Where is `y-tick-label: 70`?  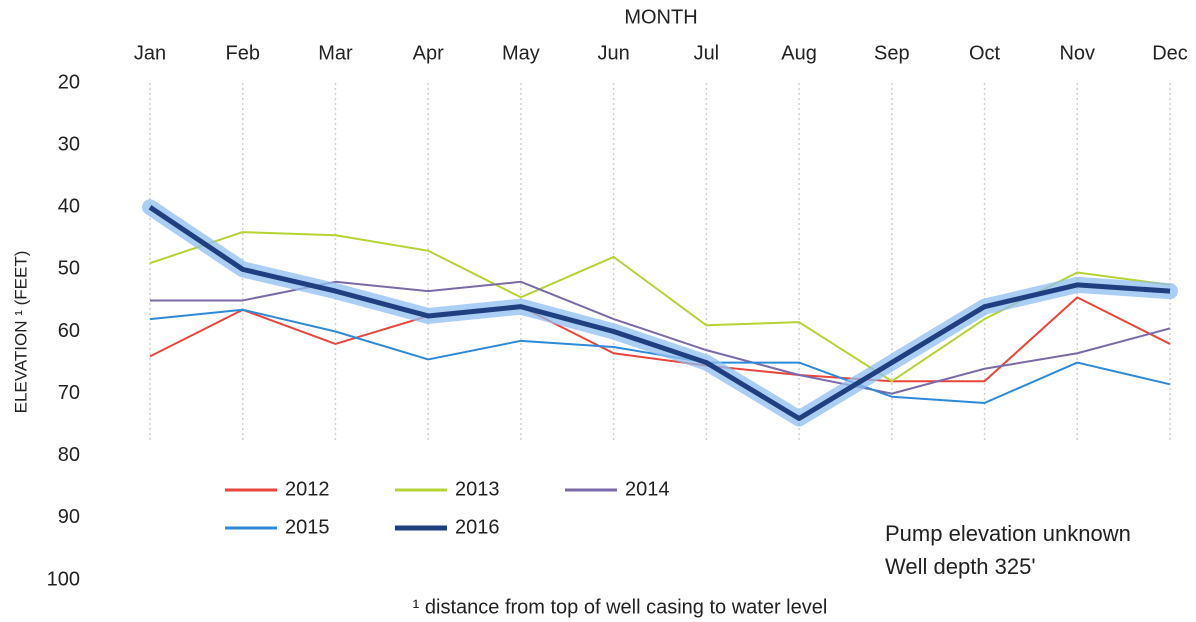 y-tick-label: 70 is located at coordinates (69, 393).